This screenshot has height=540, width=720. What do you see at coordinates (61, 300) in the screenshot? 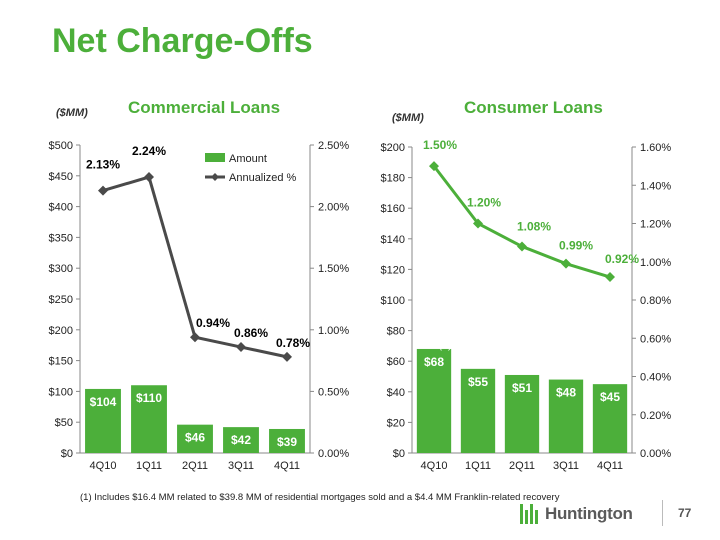
I see `commercial-left-tick-label: $250` at bounding box center [61, 300].